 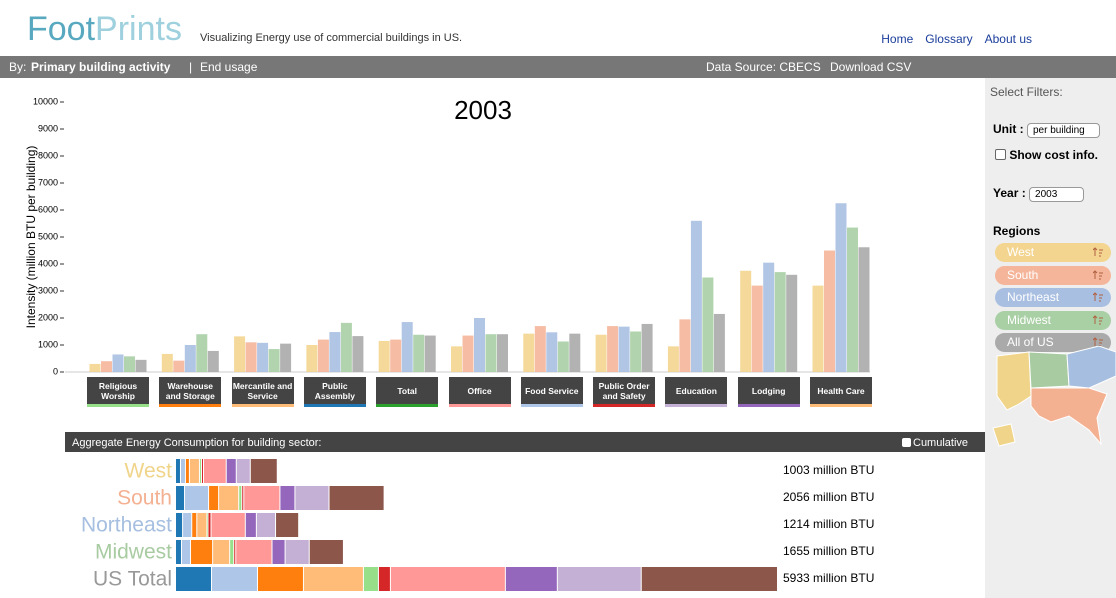 What do you see at coordinates (906, 442) in the screenshot?
I see `cumulative-checkbox` at bounding box center [906, 442].